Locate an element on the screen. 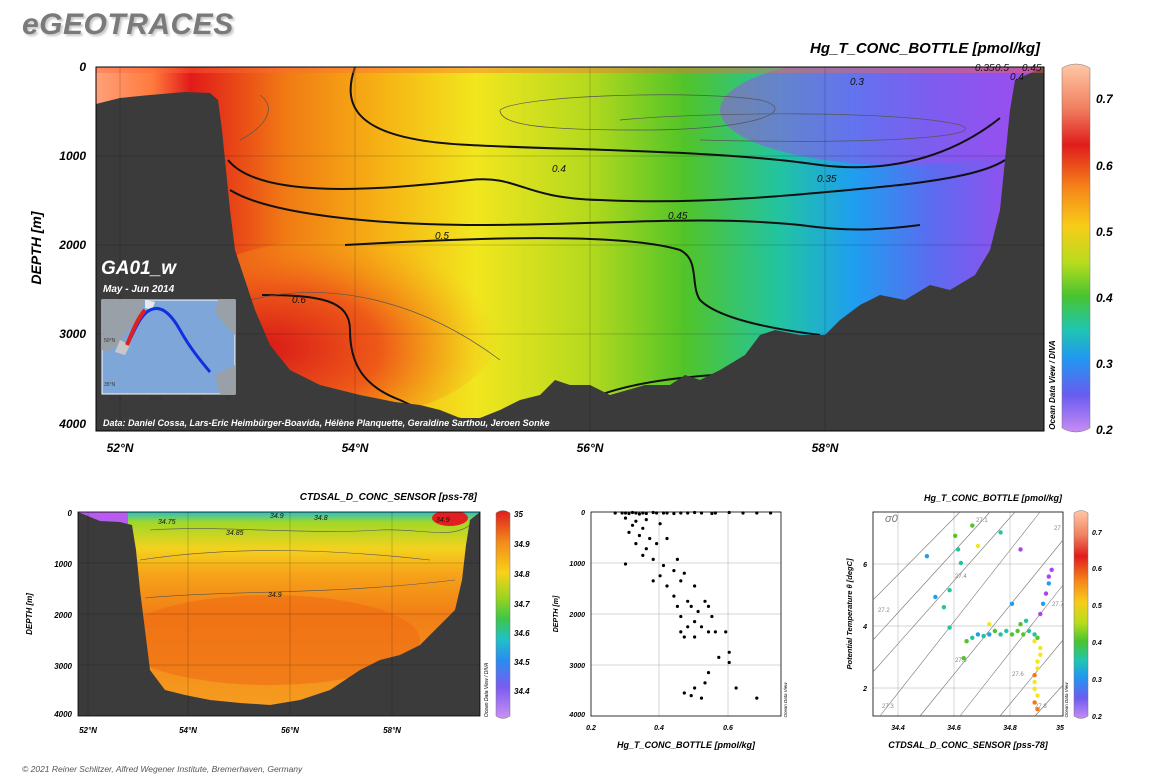 The width and height of the screenshot is (1156, 779). main-colorbar-tick: 0.4 is located at coordinates (1104, 298).